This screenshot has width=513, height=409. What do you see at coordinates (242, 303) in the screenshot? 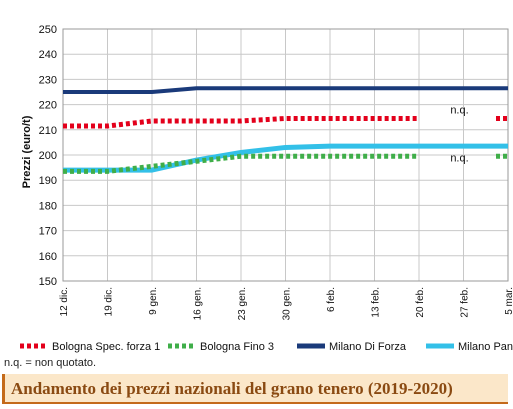
I see `x-tick-label: 23 gen.` at bounding box center [242, 303].